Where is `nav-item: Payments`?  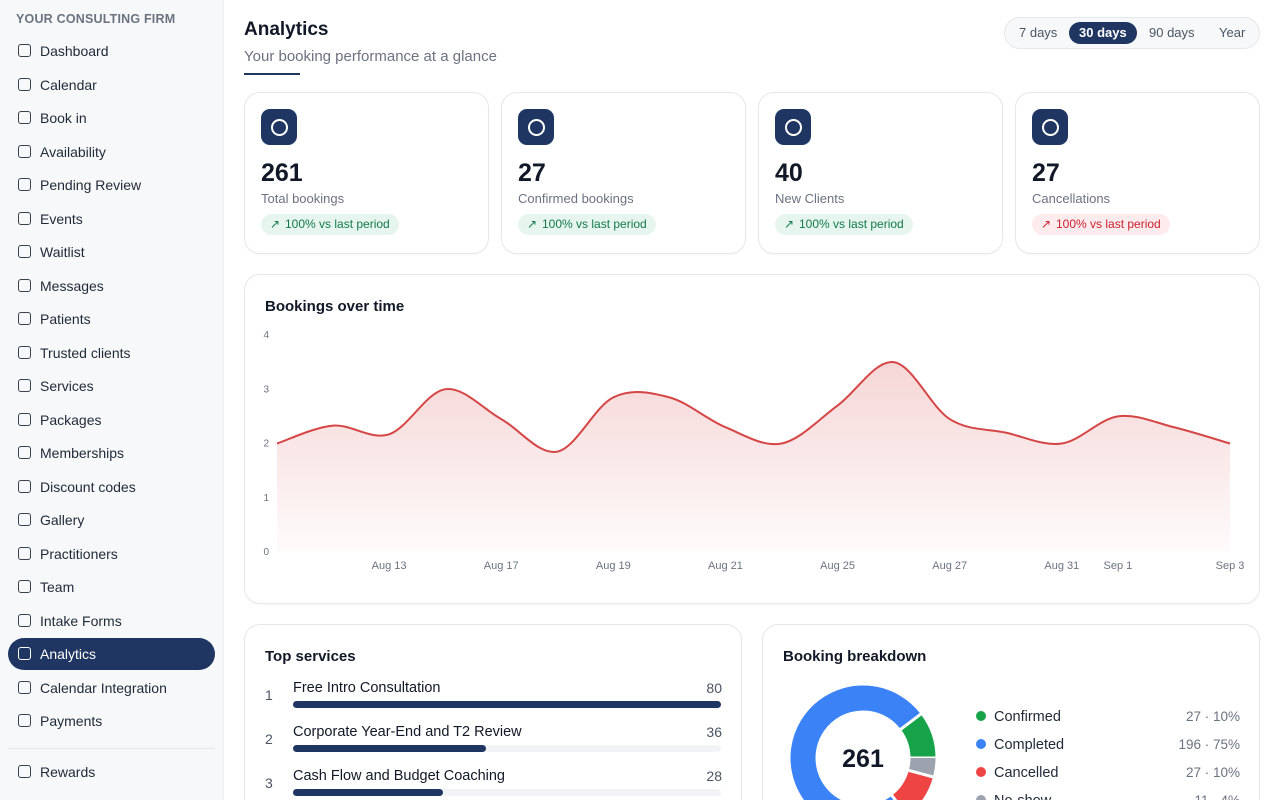
nav-item: Payments is located at coordinates (111, 721).